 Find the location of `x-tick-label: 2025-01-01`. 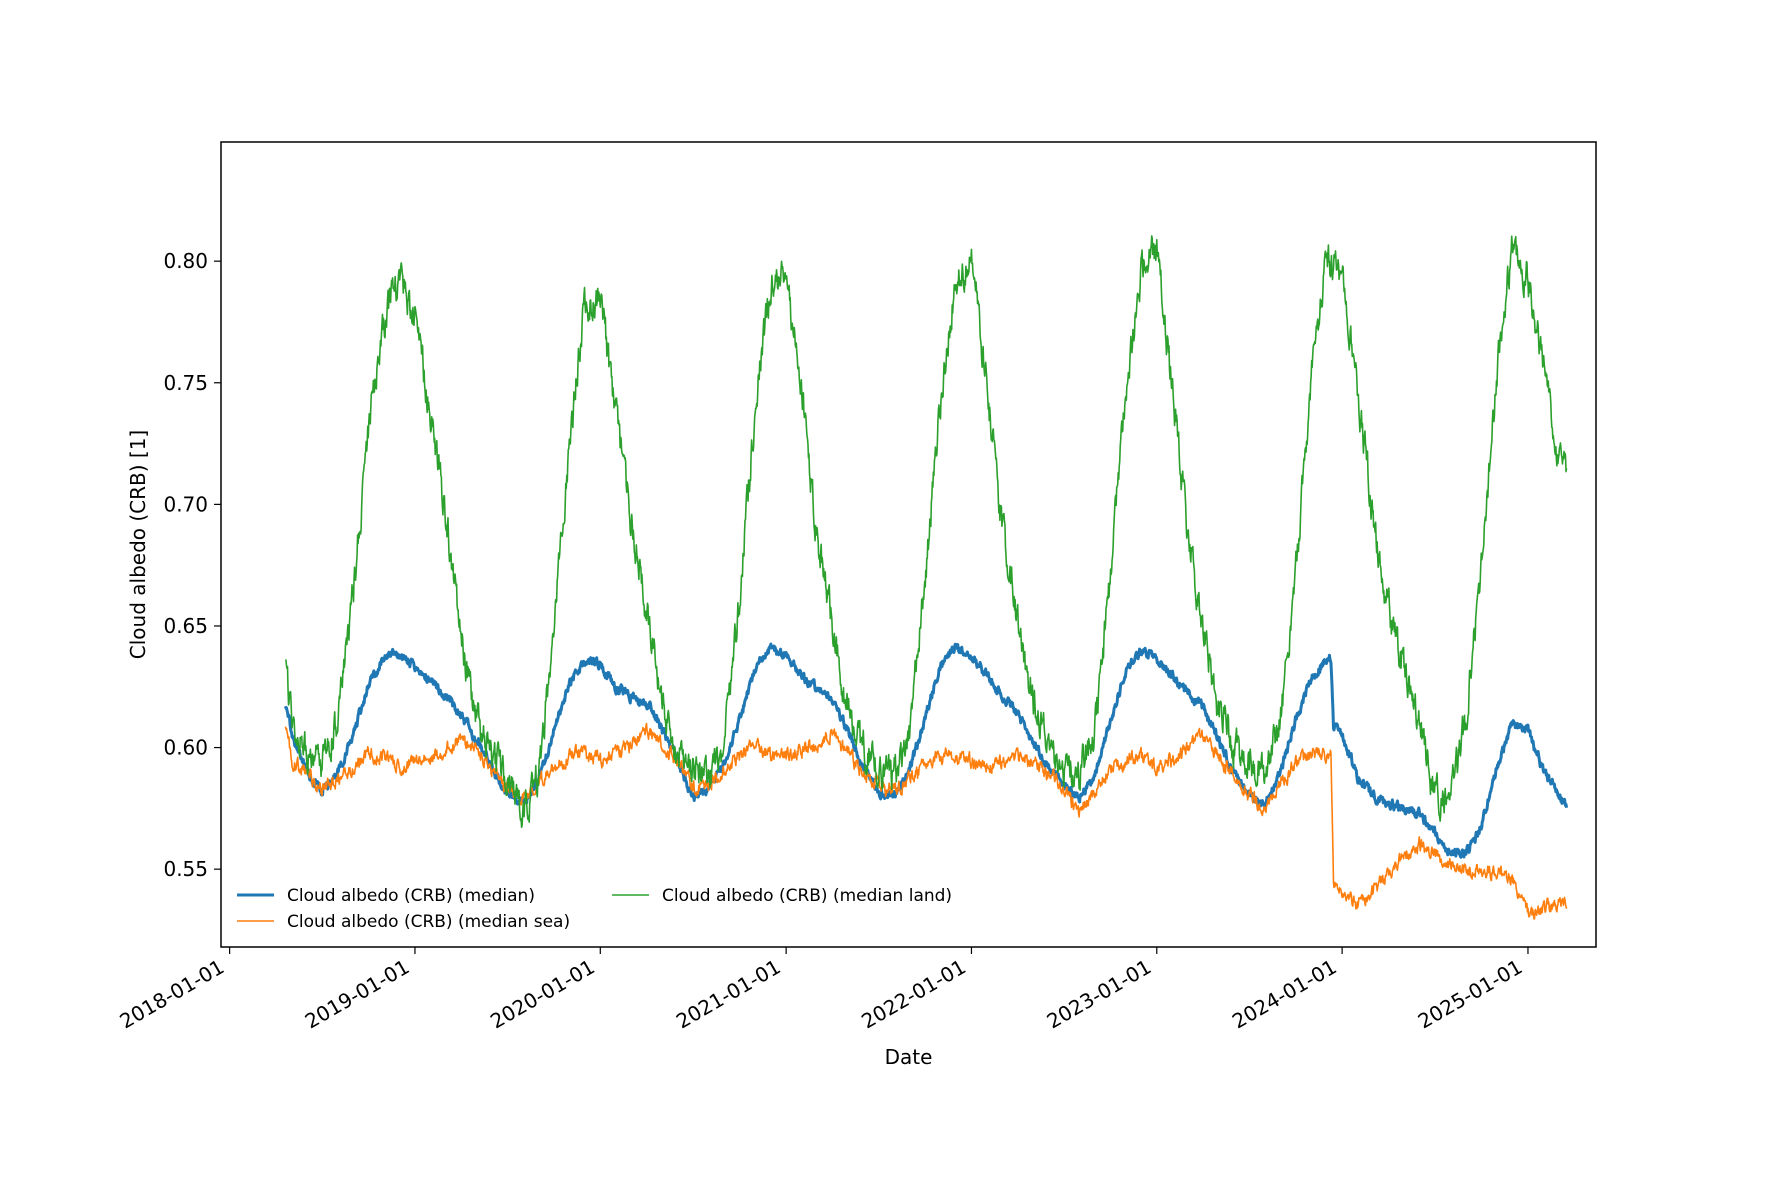

x-tick-label: 2025-01-01 is located at coordinates (1470, 994).